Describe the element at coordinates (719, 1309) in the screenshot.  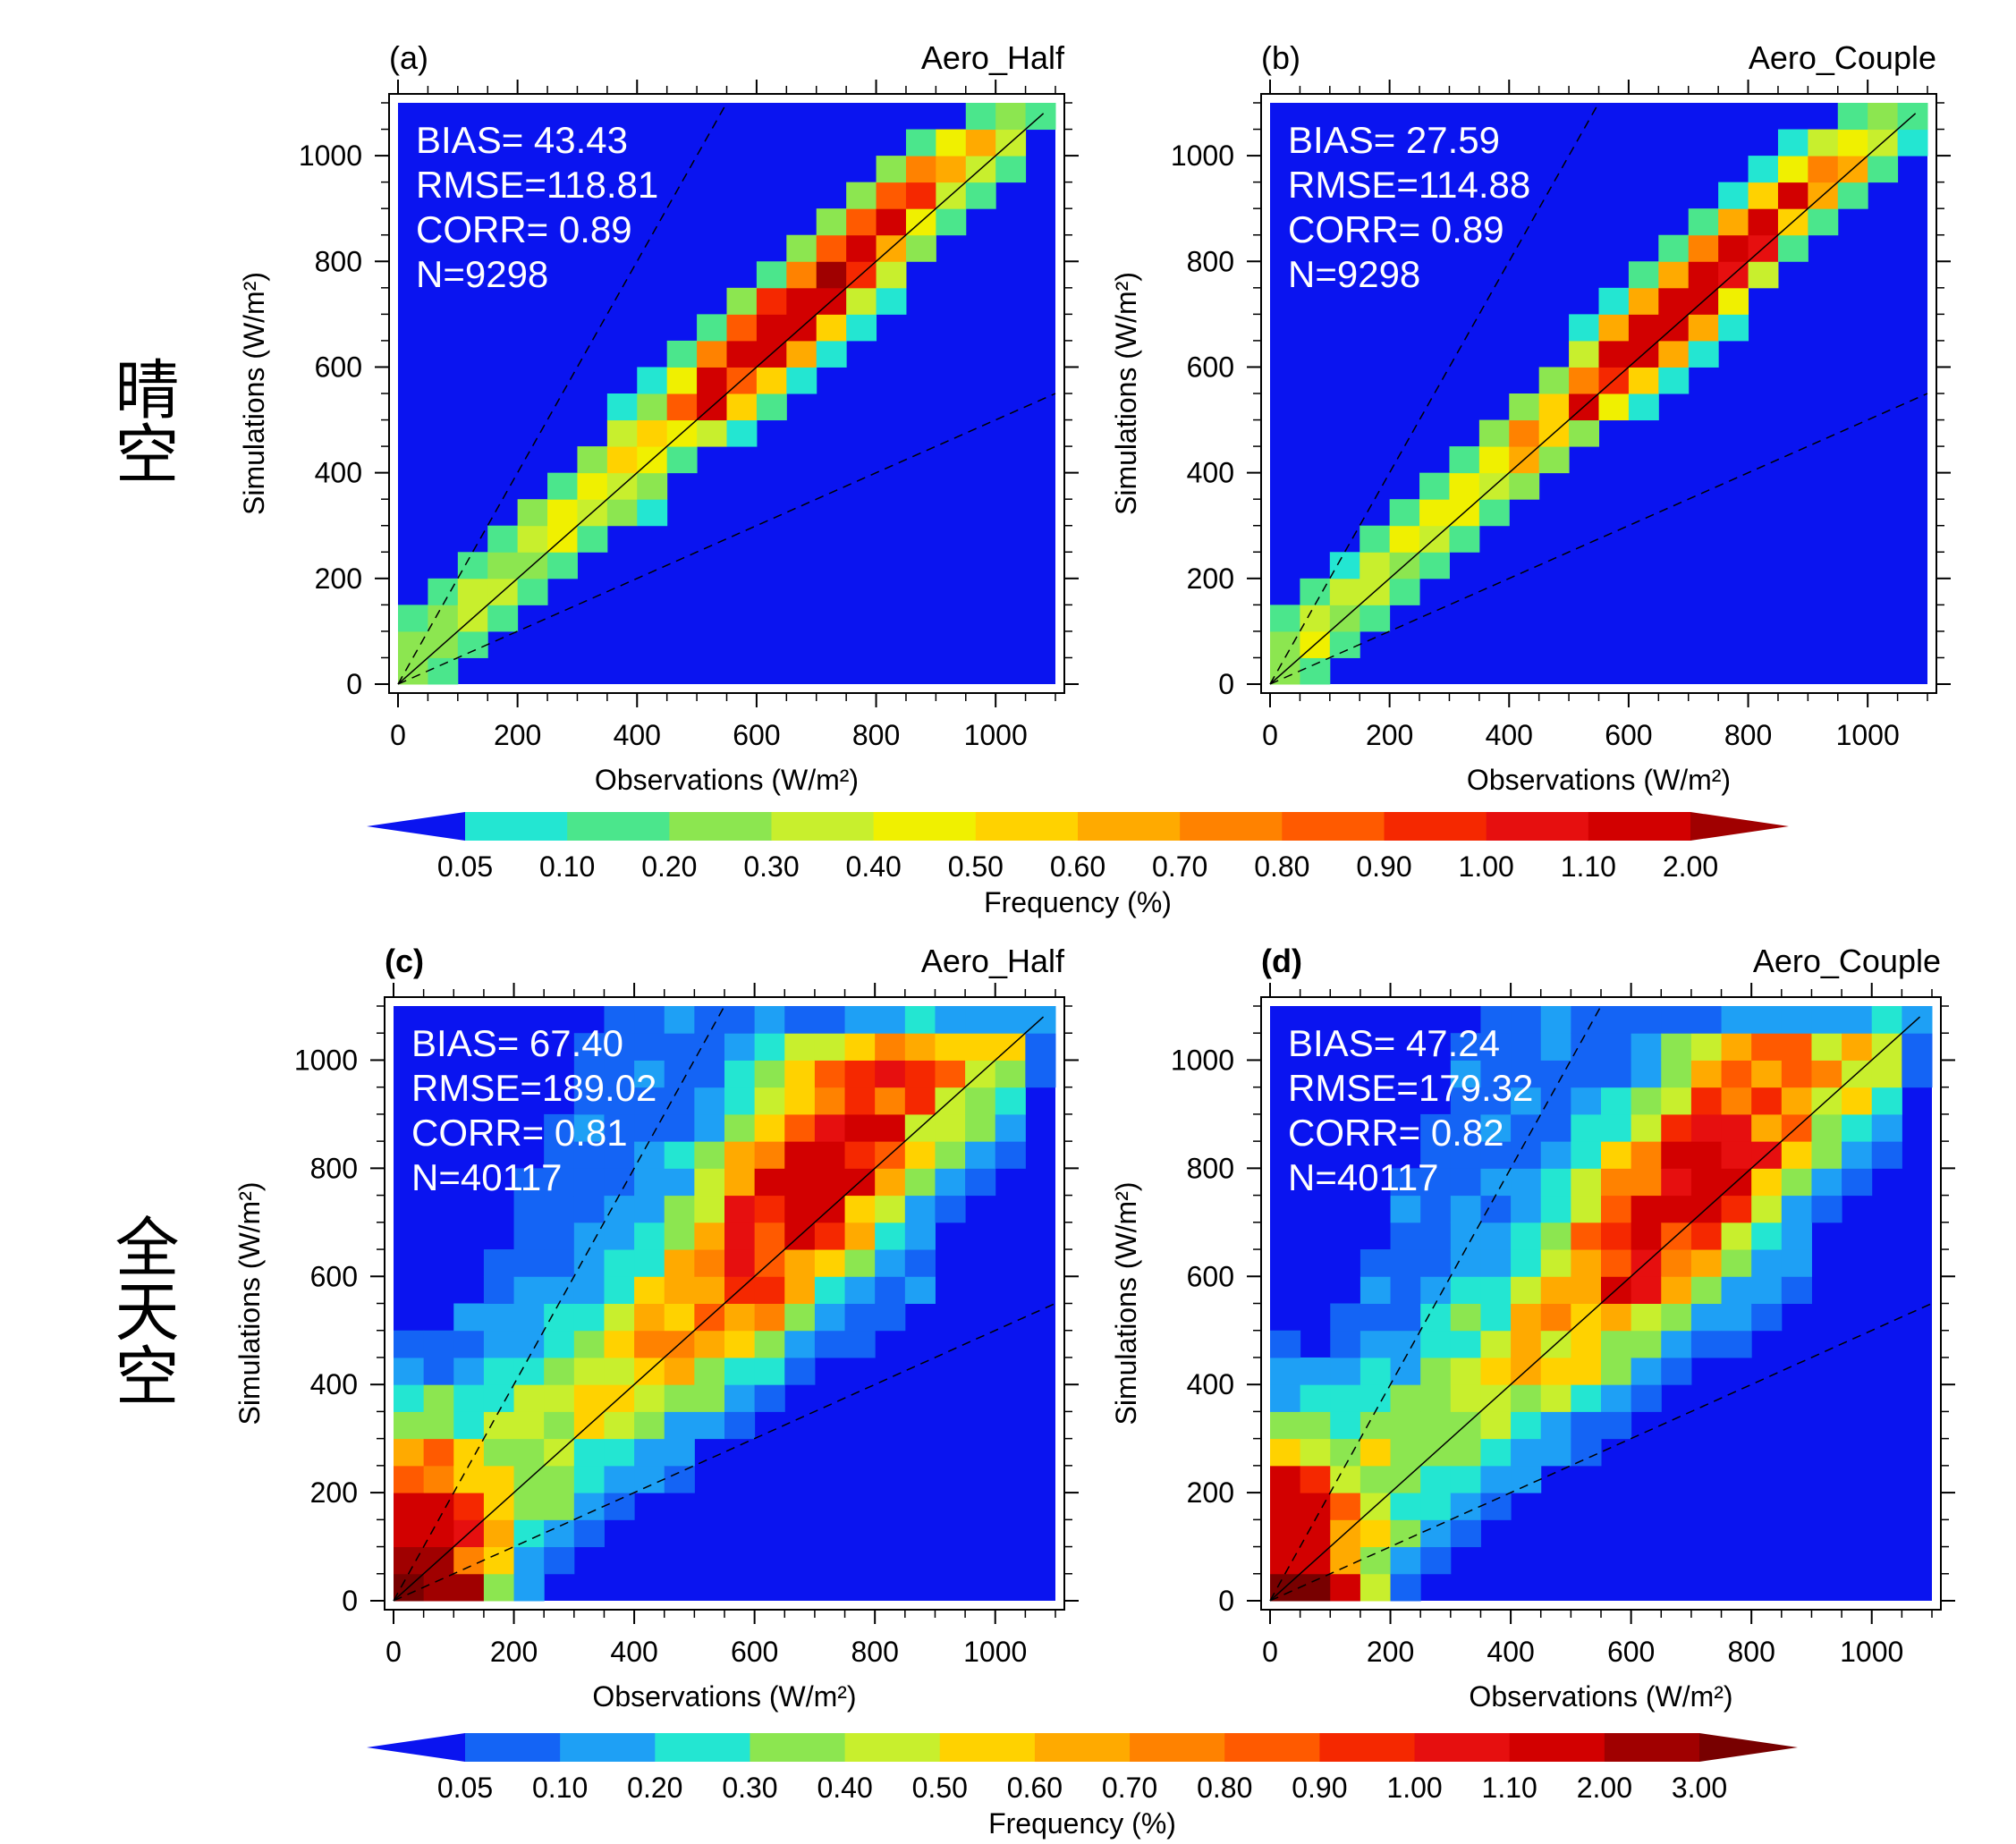
I see `one-to-one-line` at that location.